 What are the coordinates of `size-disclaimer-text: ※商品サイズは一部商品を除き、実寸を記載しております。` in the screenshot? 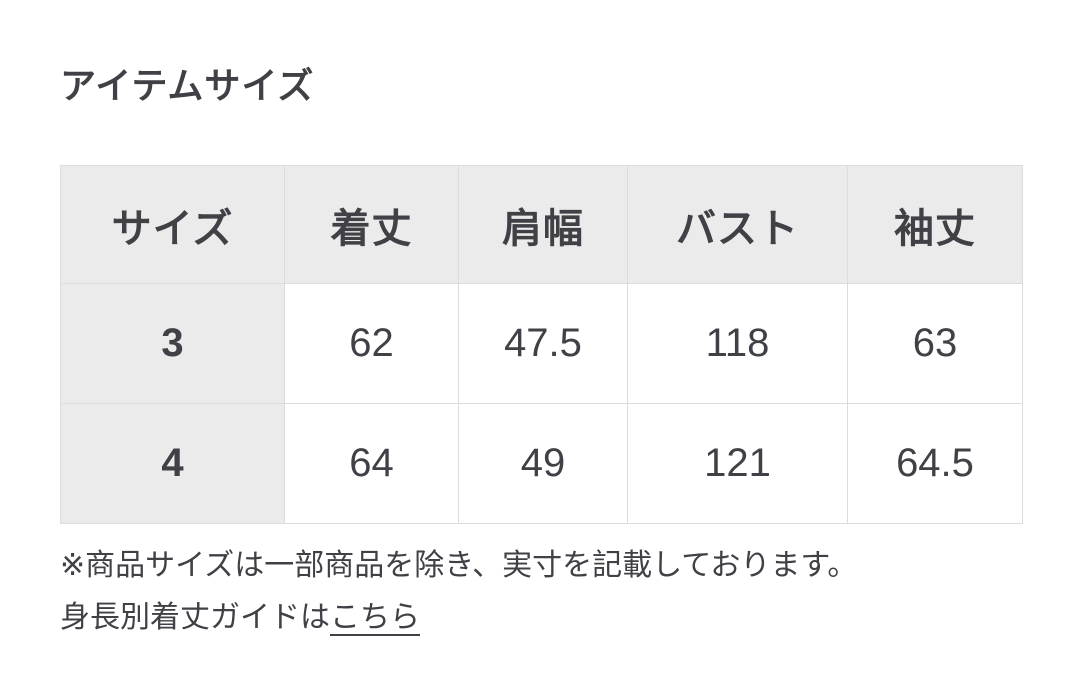 It's located at (459, 566).